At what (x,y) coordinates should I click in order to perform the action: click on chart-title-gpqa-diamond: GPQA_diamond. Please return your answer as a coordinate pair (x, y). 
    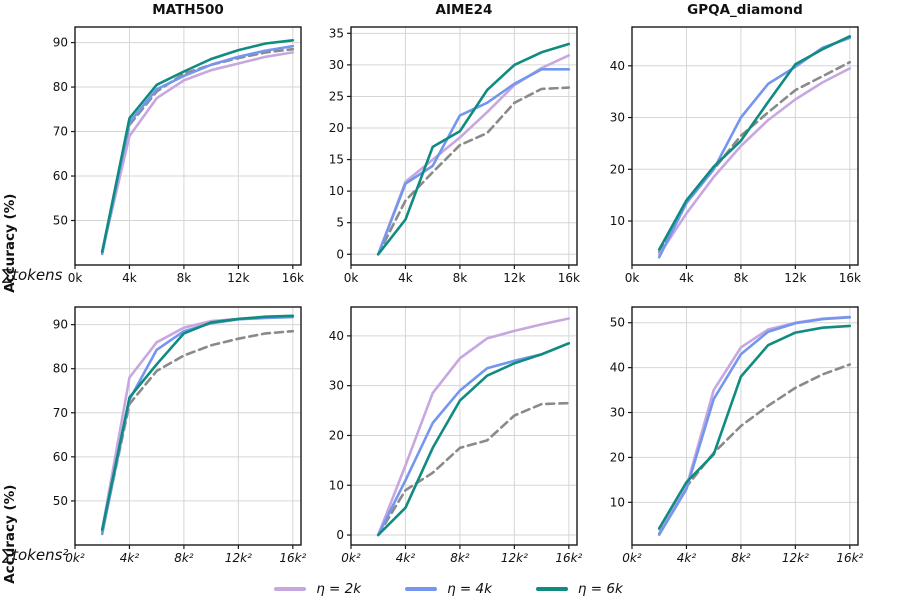
    Looking at the image, I should click on (745, 10).